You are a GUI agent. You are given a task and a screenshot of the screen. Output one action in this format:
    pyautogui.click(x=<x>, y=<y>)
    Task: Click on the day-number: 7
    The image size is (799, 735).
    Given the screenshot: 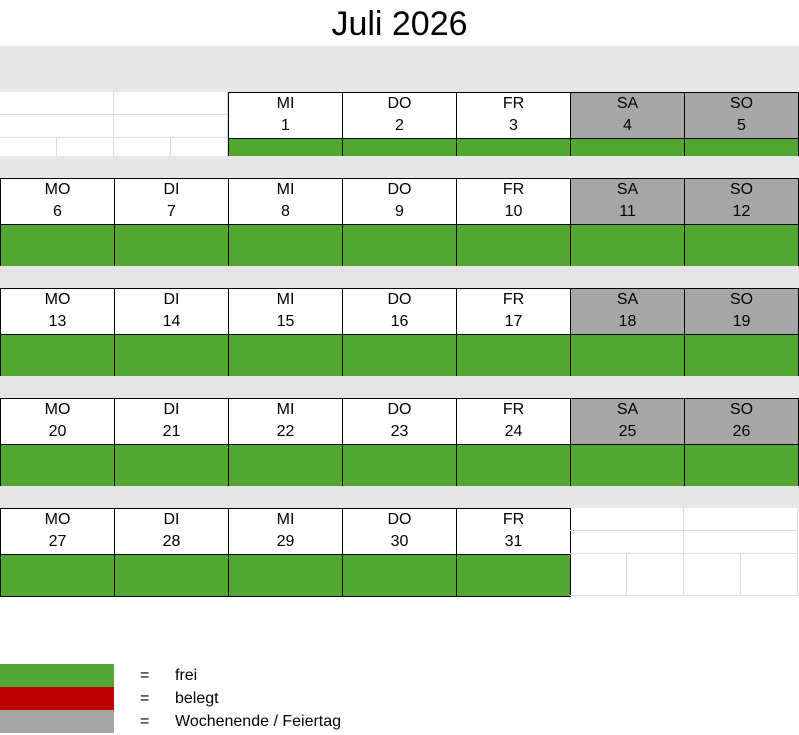 What is the action you would take?
    pyautogui.click(x=171, y=213)
    